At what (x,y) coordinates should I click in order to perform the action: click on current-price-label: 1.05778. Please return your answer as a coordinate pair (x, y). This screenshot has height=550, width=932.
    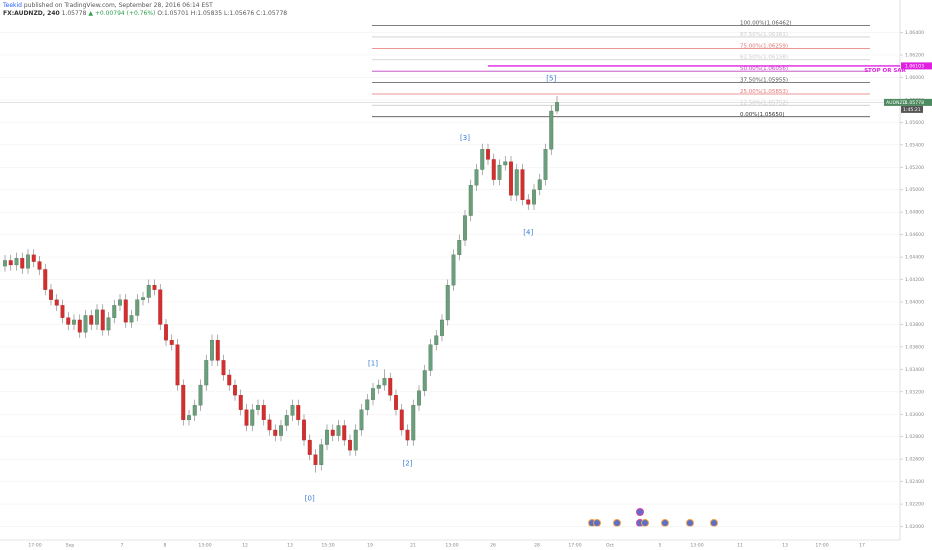
    Looking at the image, I should click on (914, 103).